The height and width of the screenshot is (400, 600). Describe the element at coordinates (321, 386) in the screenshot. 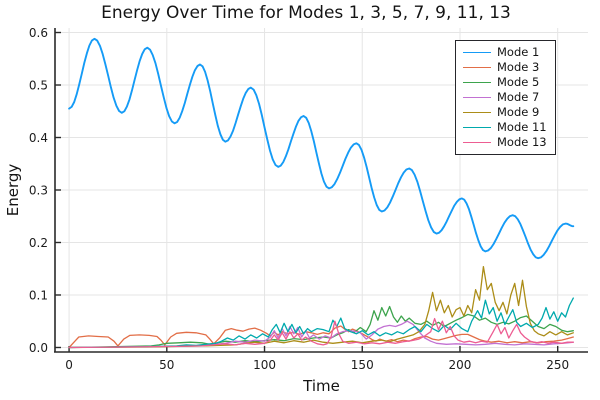

I see `x-axis-label: Time` at that location.